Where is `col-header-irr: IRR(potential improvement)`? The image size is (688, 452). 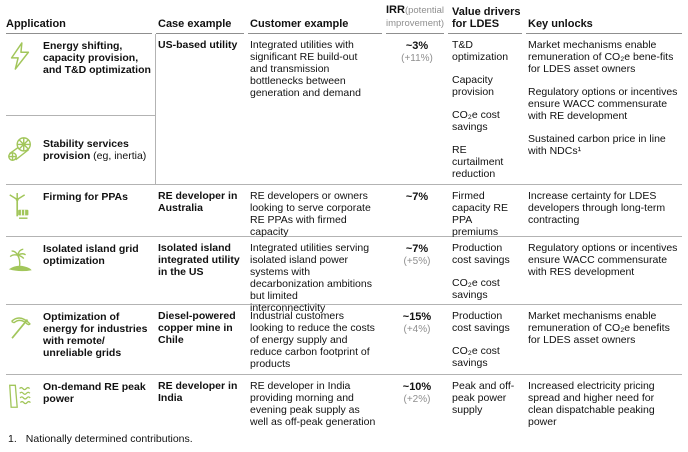 col-header-irr: IRR(potential improvement) is located at coordinates (415, 19).